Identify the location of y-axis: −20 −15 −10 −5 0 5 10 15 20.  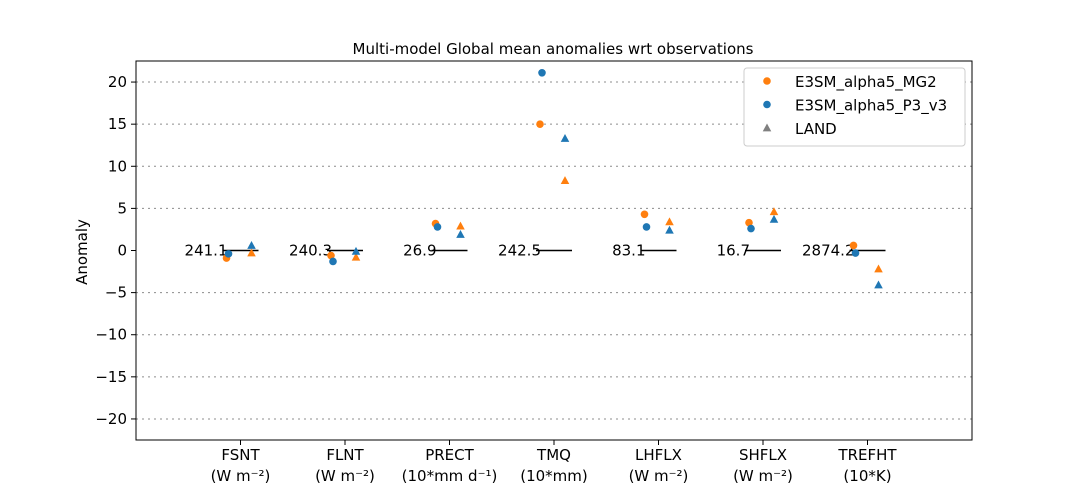
(115, 250).